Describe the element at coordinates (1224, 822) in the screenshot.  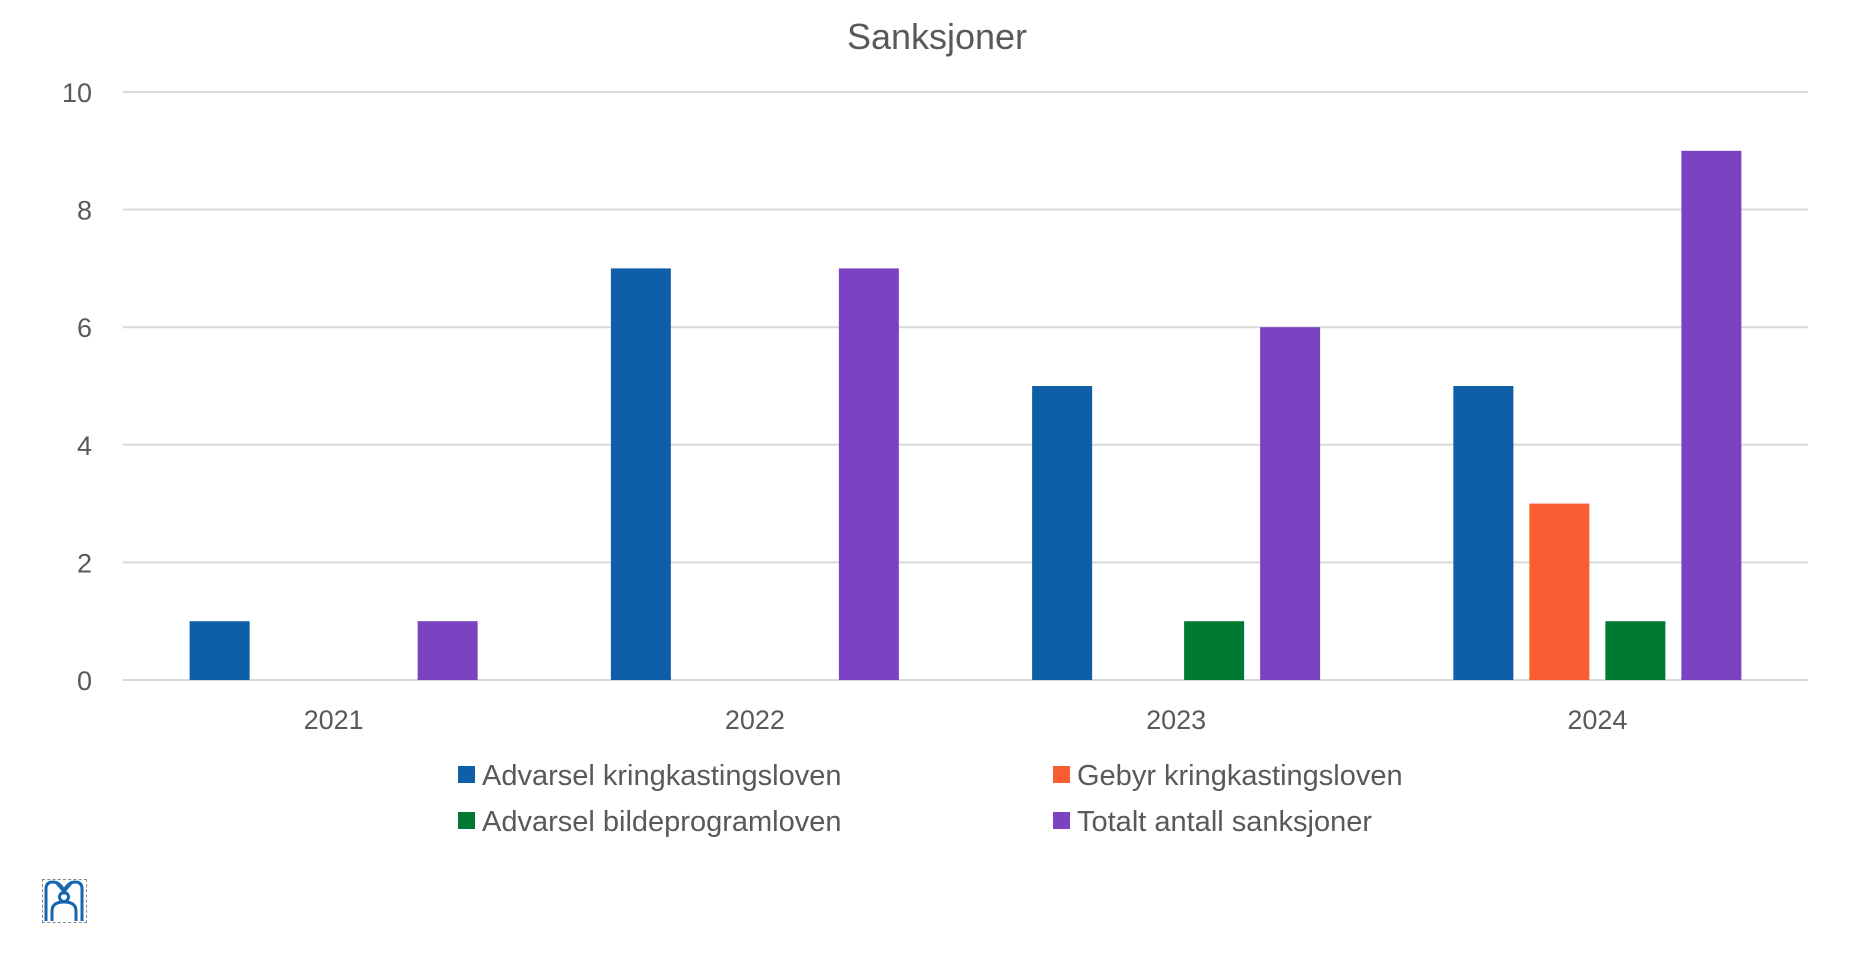
I see `legend-label: Totalt antall sanksjoner` at that location.